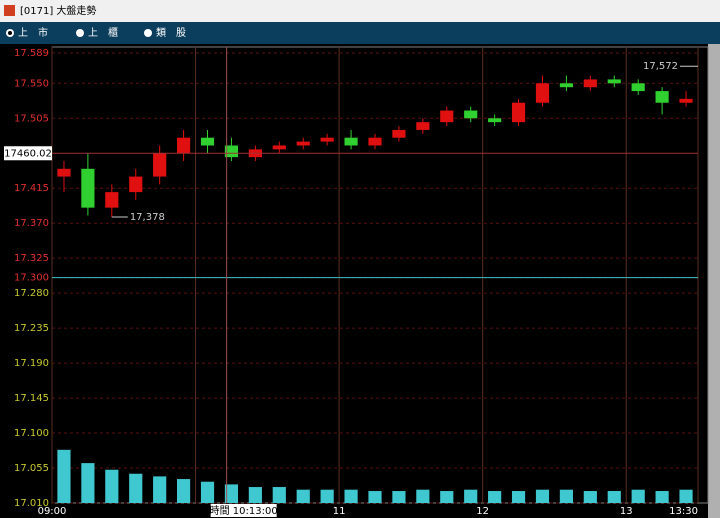  I want to click on x-tick-label: 13, so click(626, 511).